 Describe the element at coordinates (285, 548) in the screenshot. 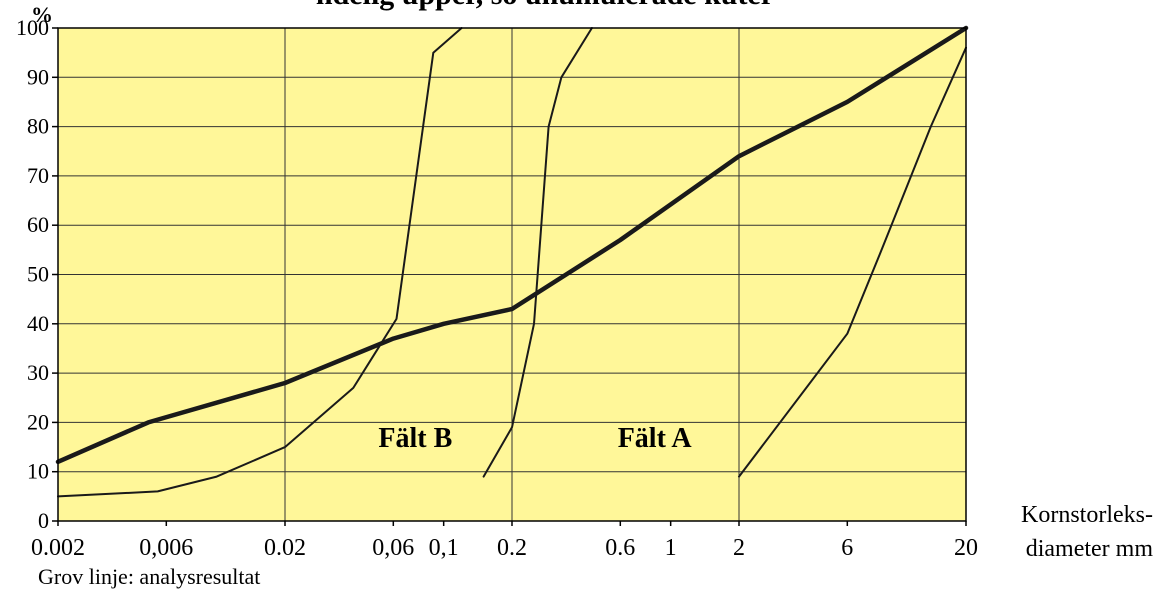

I see `x-tick-label: 0.02` at that location.